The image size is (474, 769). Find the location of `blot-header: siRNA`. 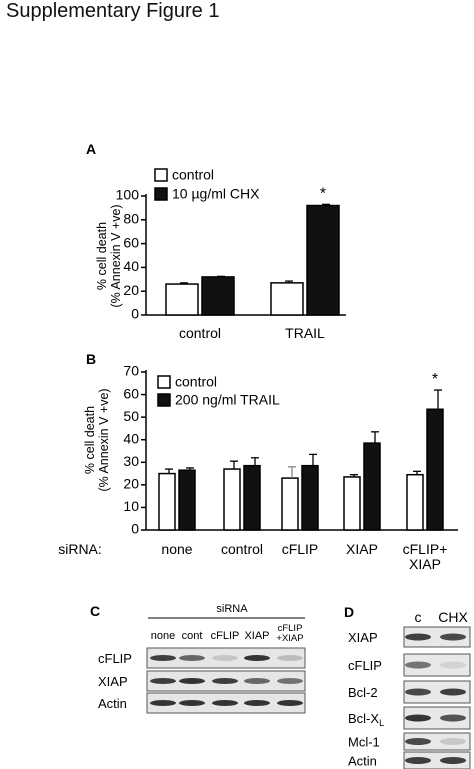

blot-header: siRNA is located at coordinates (232, 609).